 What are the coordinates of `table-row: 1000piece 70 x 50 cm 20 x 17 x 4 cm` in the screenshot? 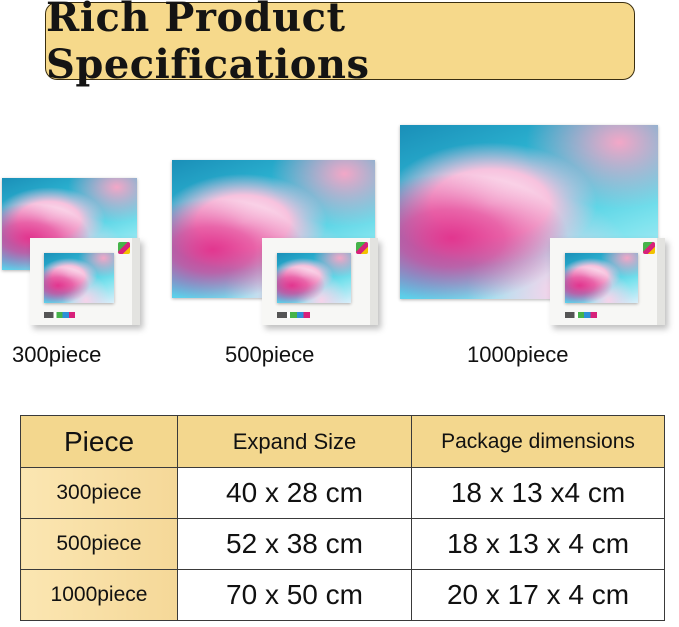 It's located at (342, 595).